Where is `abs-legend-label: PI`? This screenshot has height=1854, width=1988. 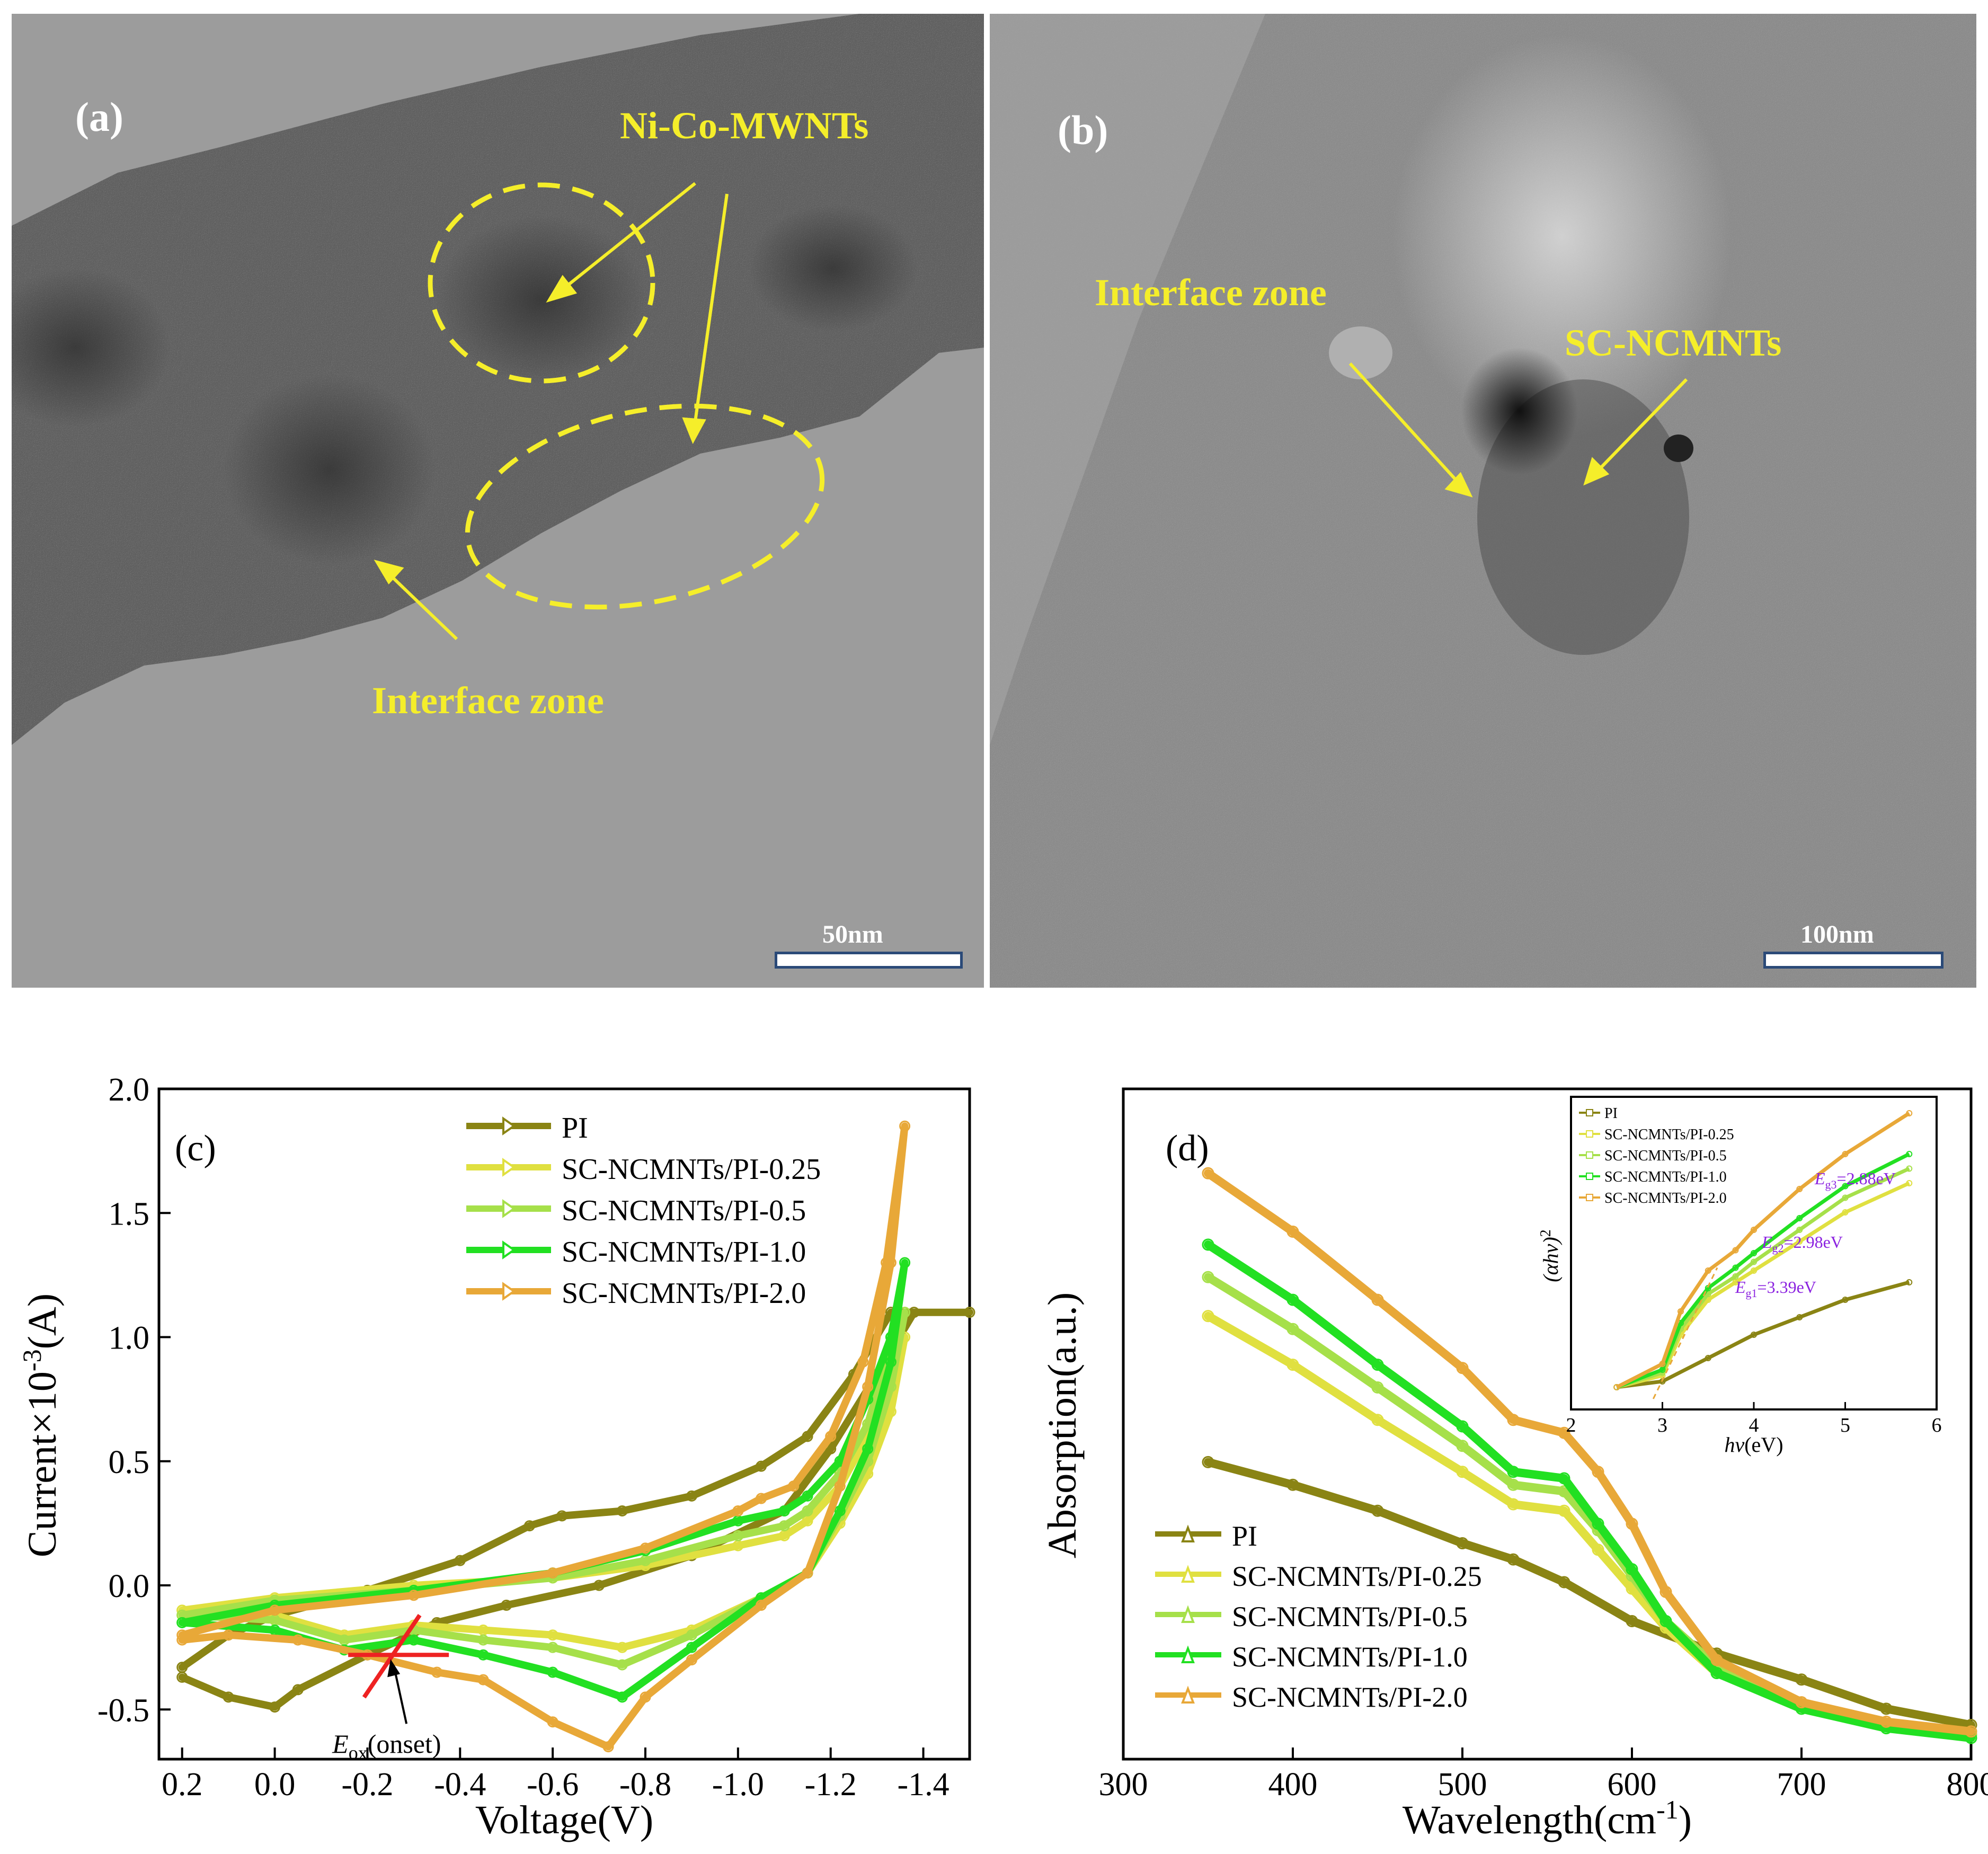
abs-legend-label: PI is located at coordinates (1244, 1536).